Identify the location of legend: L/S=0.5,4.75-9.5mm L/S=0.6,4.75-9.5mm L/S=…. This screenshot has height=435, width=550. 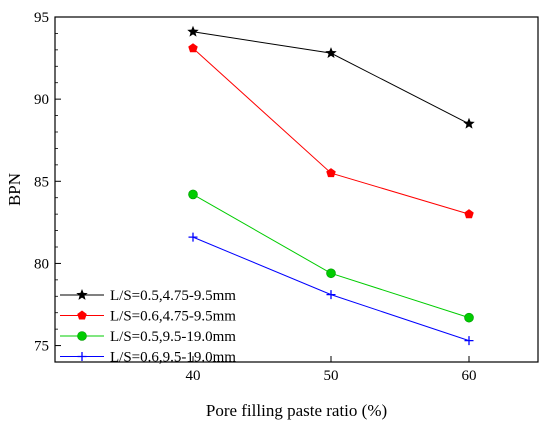
(148, 327).